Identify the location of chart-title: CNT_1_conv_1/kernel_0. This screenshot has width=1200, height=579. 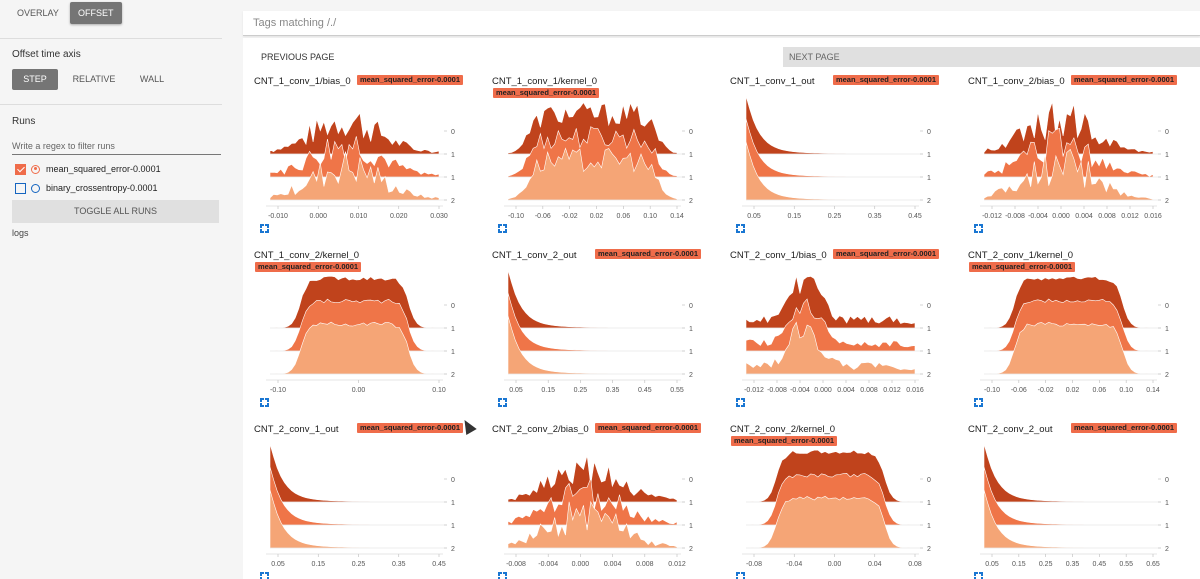
(545, 81).